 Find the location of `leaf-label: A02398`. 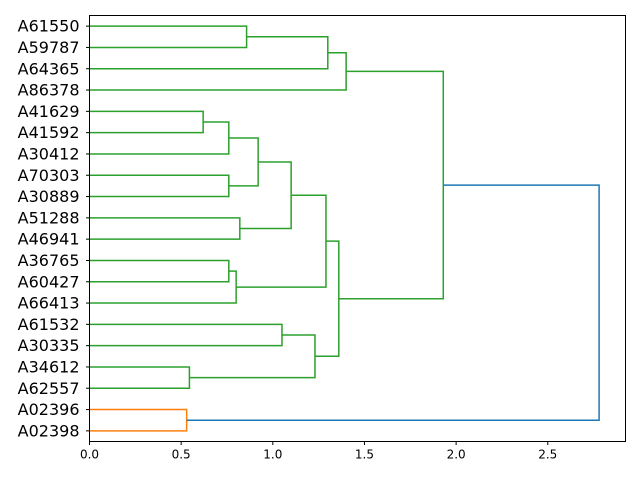

leaf-label: A02398 is located at coordinates (49, 430).